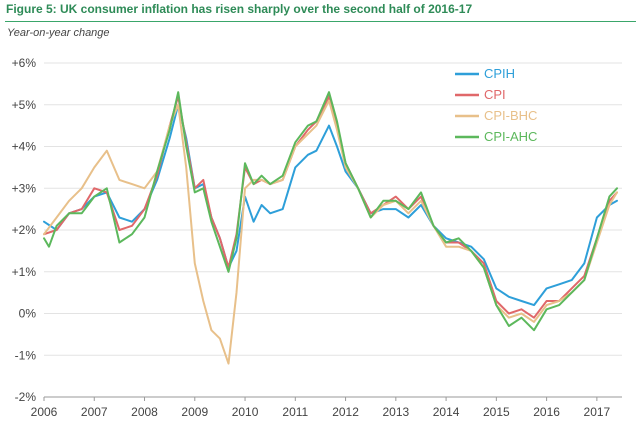 The image size is (641, 427). I want to click on x-tick-label: 2011, so click(295, 412).